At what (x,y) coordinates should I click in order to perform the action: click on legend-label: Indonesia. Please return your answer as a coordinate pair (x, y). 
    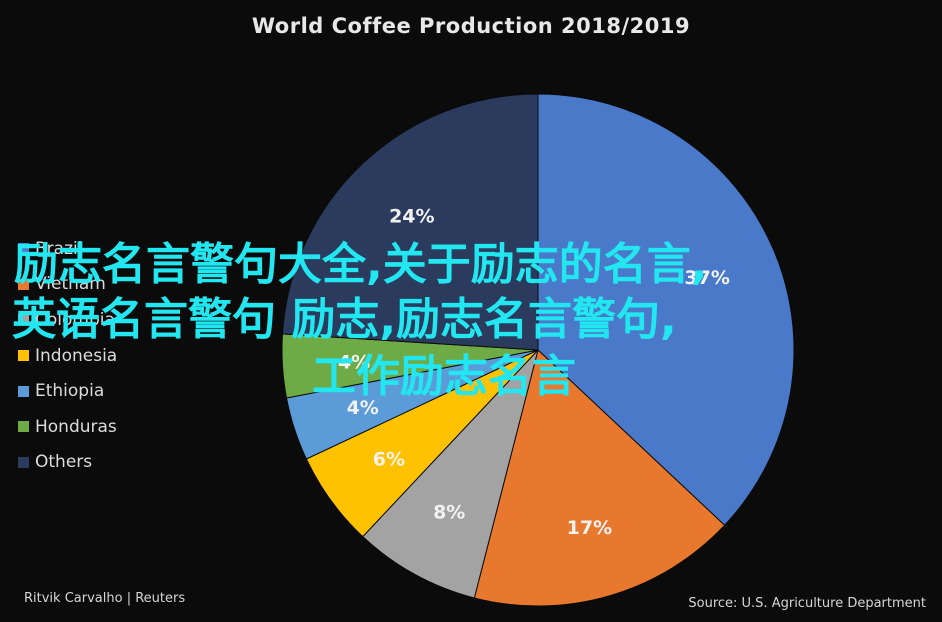
    Looking at the image, I should click on (76, 355).